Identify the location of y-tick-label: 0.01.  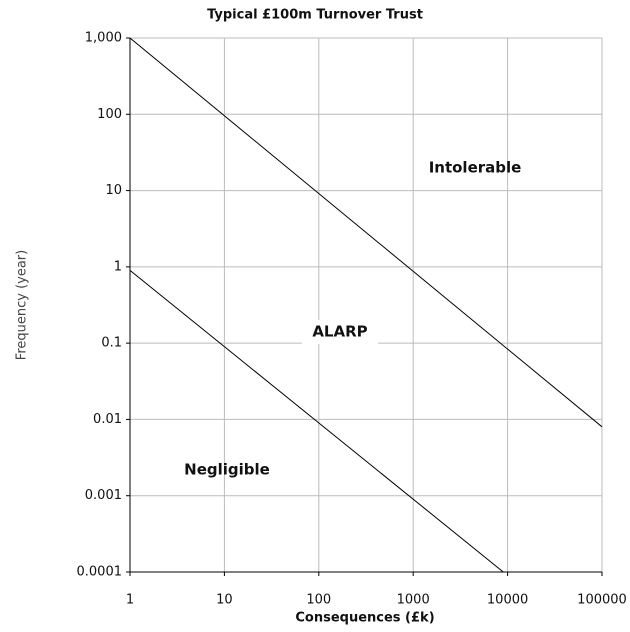
(107, 419).